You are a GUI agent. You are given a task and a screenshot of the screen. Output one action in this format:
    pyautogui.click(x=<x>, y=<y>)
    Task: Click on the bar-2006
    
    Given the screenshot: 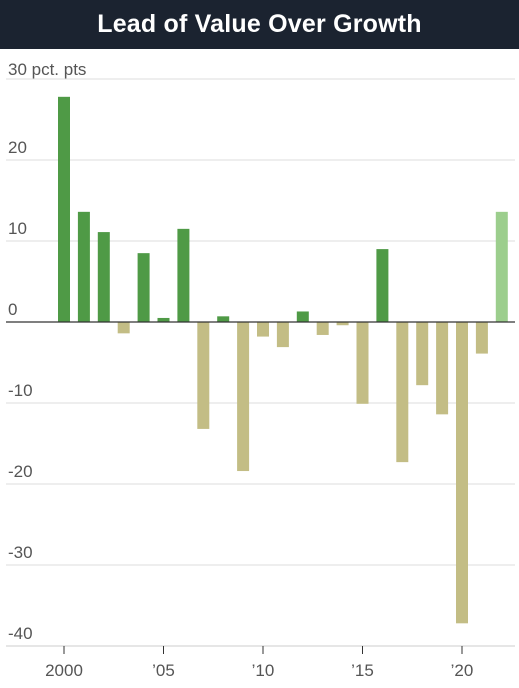 What is the action you would take?
    pyautogui.click(x=183, y=275)
    